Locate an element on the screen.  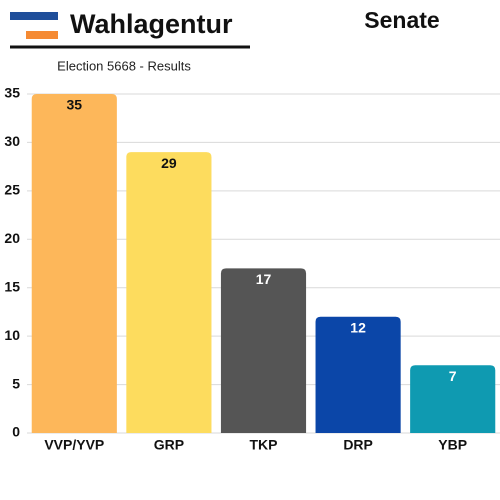
value-label: 7 is located at coordinates (453, 376).